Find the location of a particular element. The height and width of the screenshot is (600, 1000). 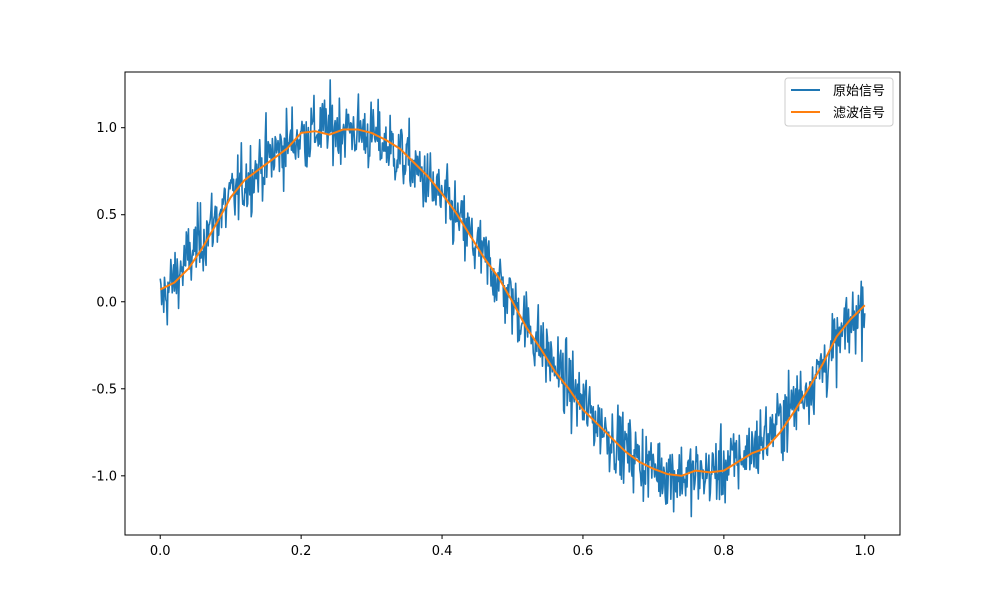

x-tick-label: 0.0 is located at coordinates (160, 551).